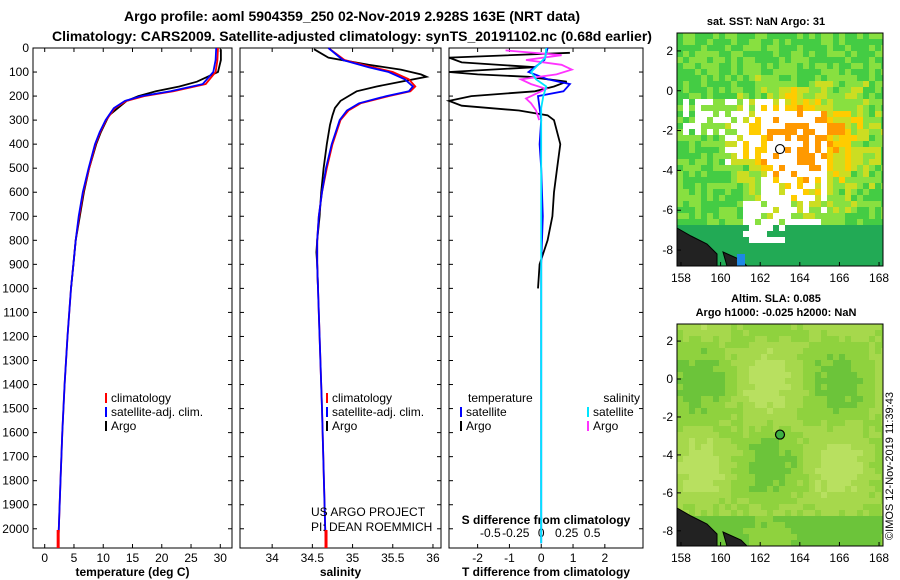  Describe the element at coordinates (507, 170) in the screenshot. I see `argo-temperature-diff-line` at that location.